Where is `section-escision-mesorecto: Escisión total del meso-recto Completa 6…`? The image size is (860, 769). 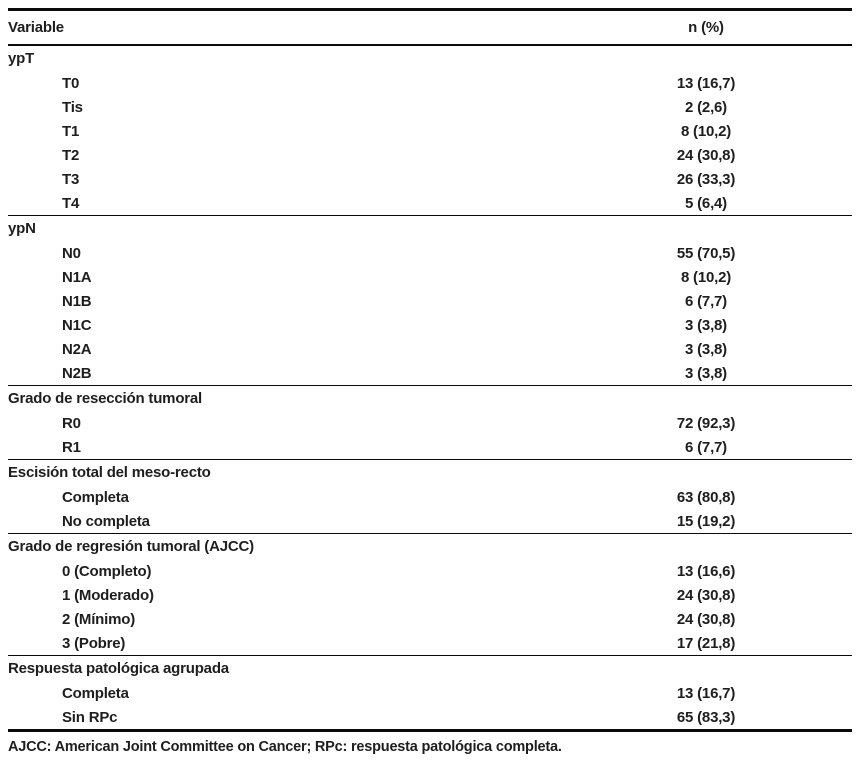 section-escision-mesorecto: Escisión total del meso-recto Completa 6… is located at coordinates (430, 496).